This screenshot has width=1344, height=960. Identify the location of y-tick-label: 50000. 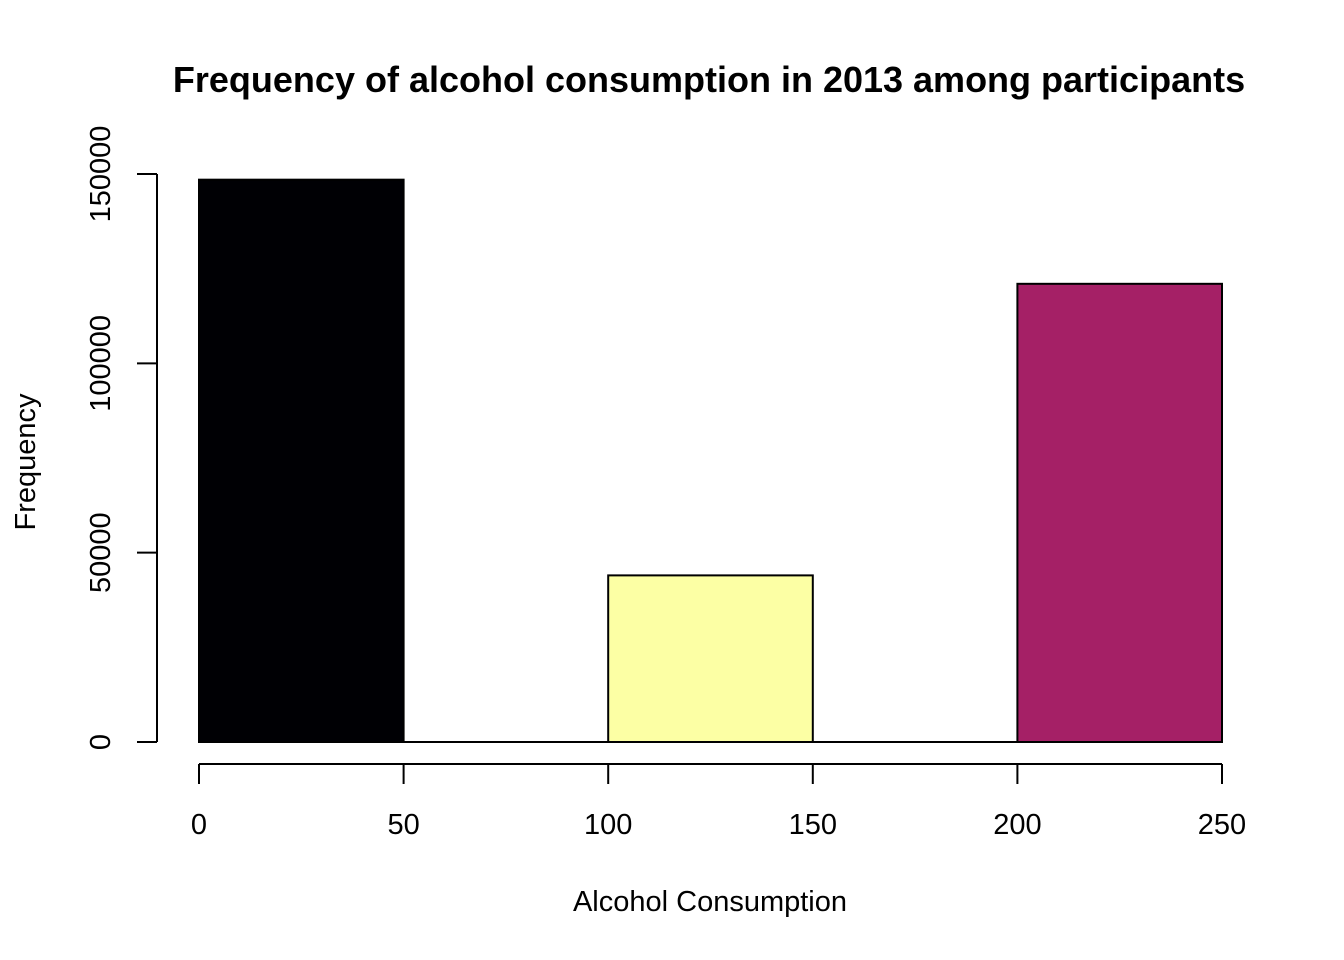
(101, 552).